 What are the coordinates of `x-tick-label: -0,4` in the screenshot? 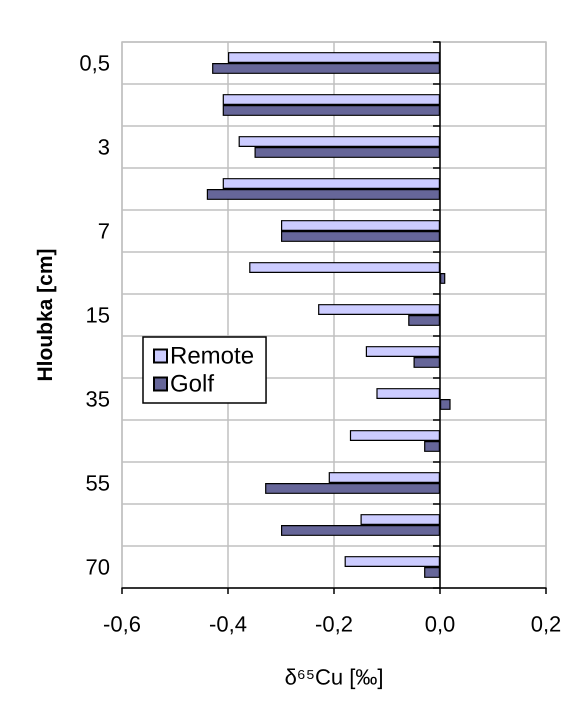 It's located at (228, 624).